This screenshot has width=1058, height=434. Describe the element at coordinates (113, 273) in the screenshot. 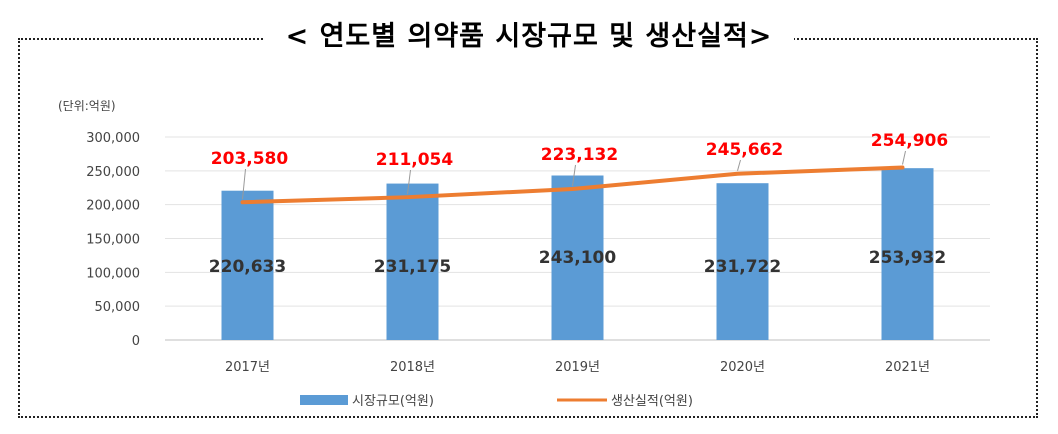

I see `y-tick-label: 100,000` at that location.